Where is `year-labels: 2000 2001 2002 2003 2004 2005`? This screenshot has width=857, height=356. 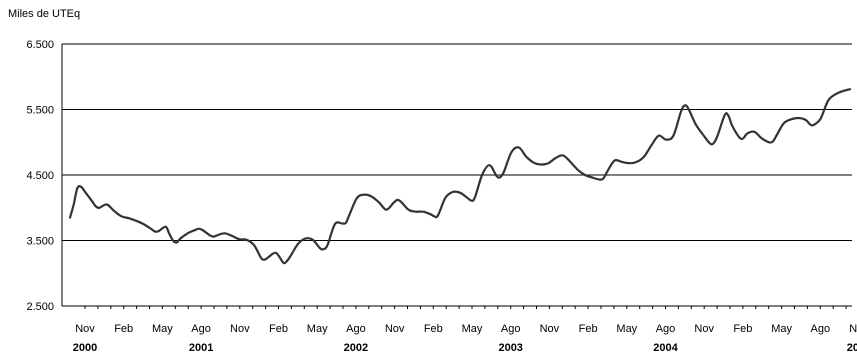 year-labels: 2000 2001 2002 2003 2004 2005 is located at coordinates (465, 348).